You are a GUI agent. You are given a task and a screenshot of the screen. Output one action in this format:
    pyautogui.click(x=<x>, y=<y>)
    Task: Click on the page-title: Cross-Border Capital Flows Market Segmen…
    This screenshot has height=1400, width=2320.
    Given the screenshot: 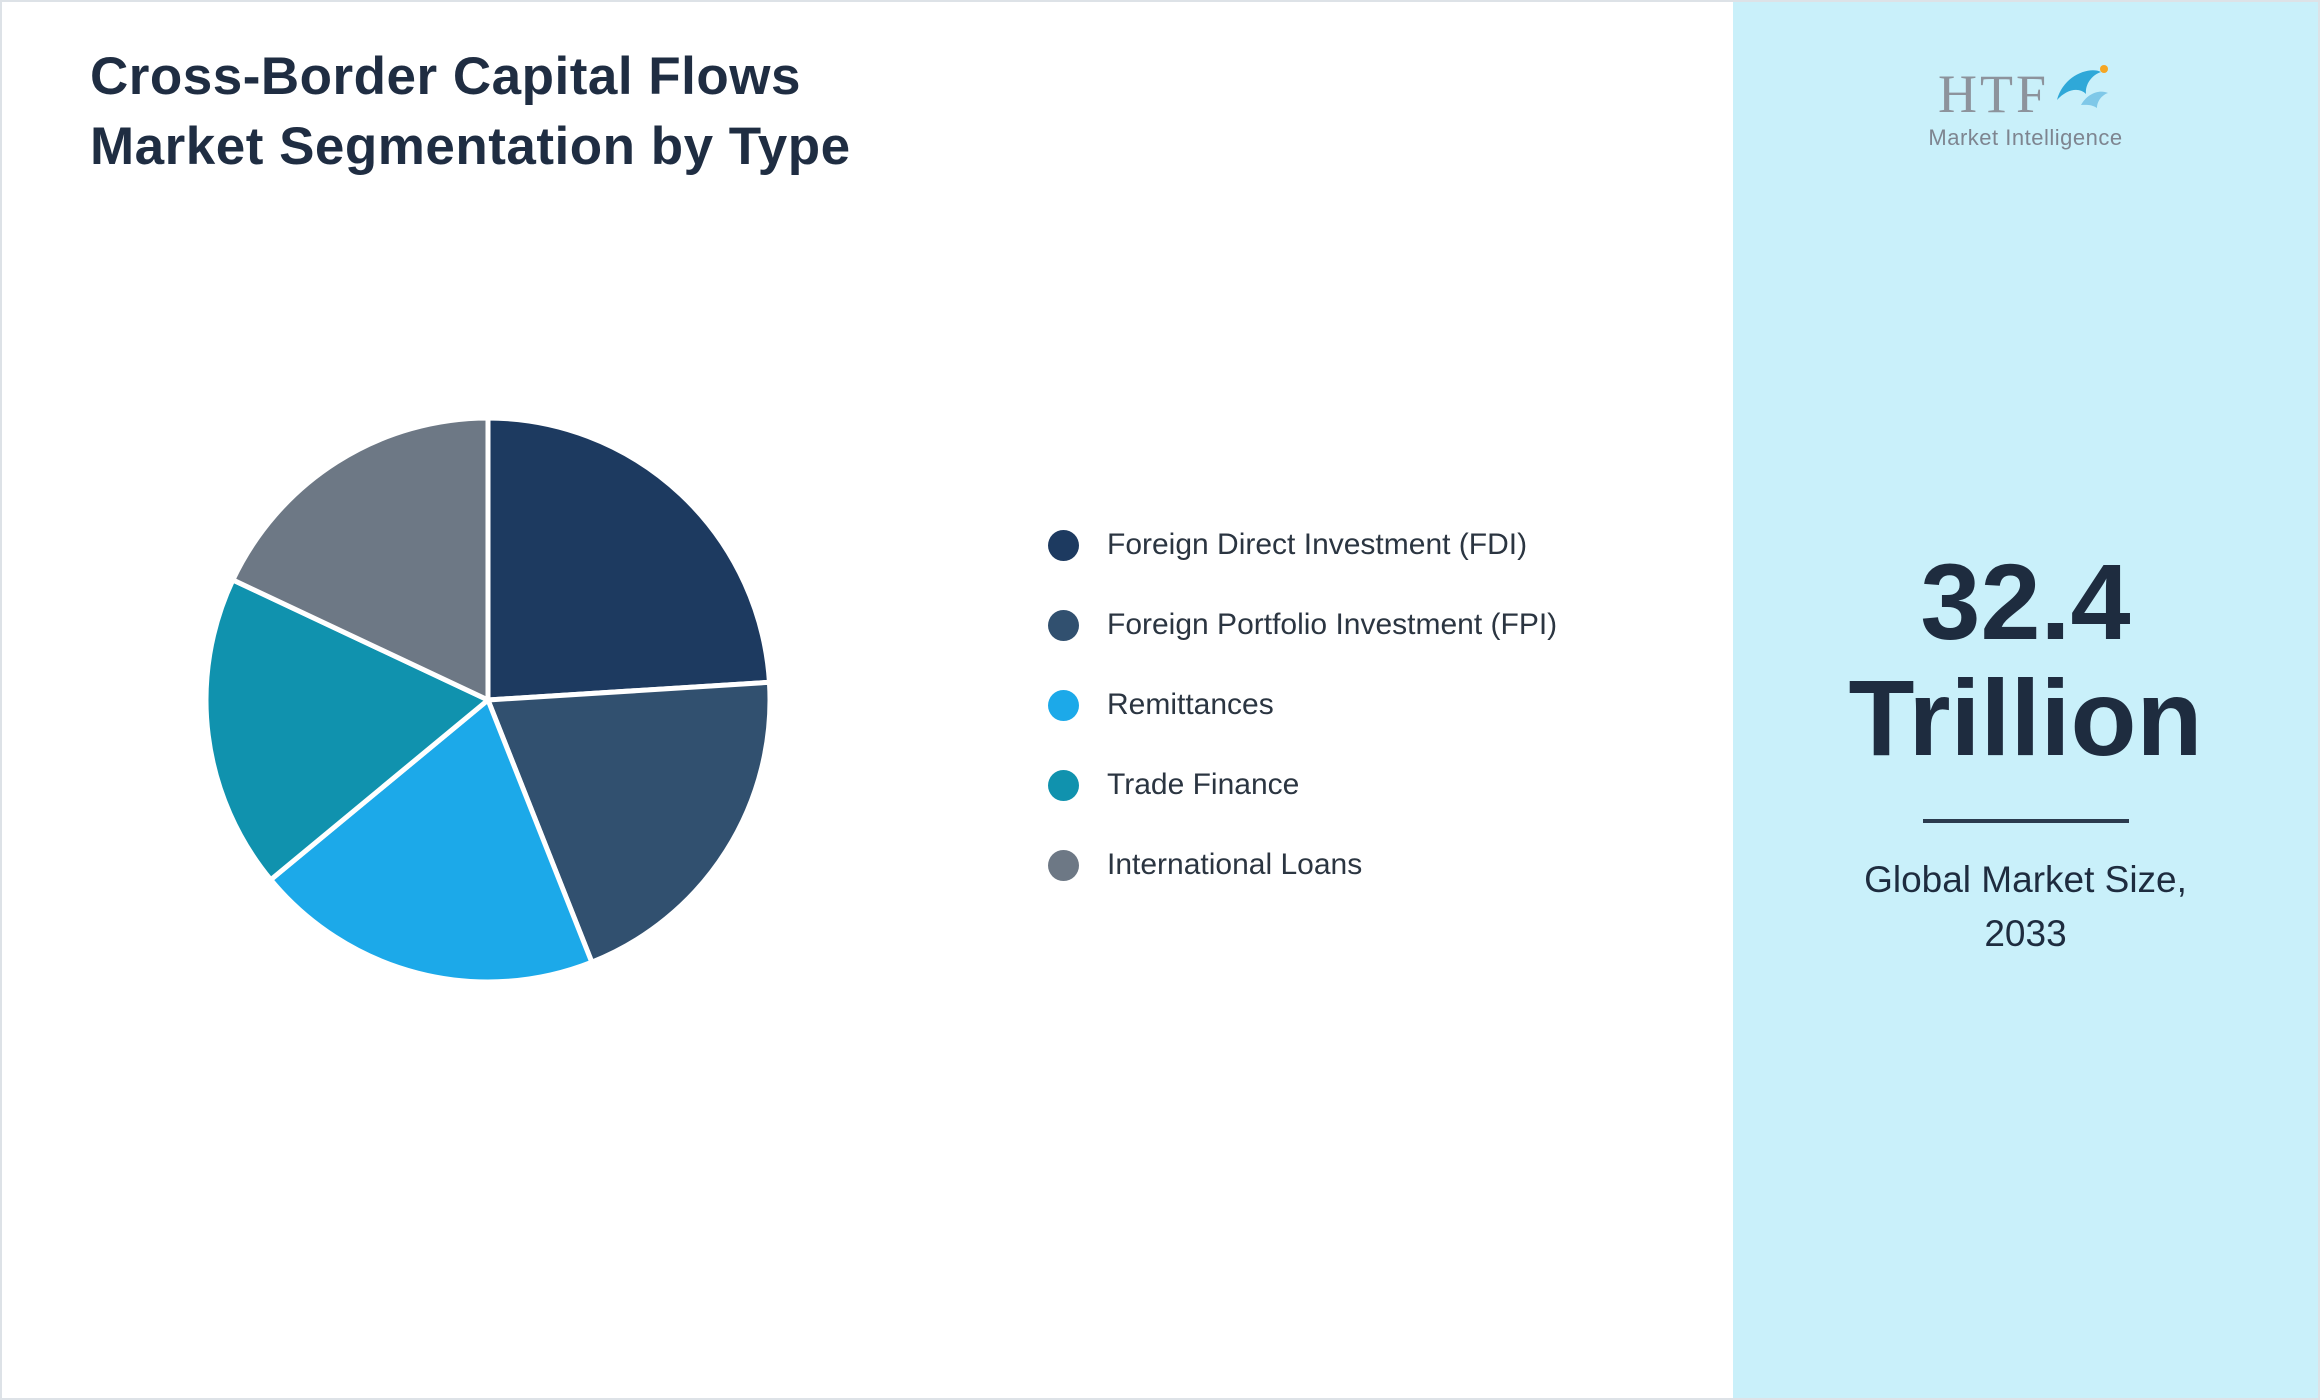 What is the action you would take?
    pyautogui.click(x=470, y=112)
    